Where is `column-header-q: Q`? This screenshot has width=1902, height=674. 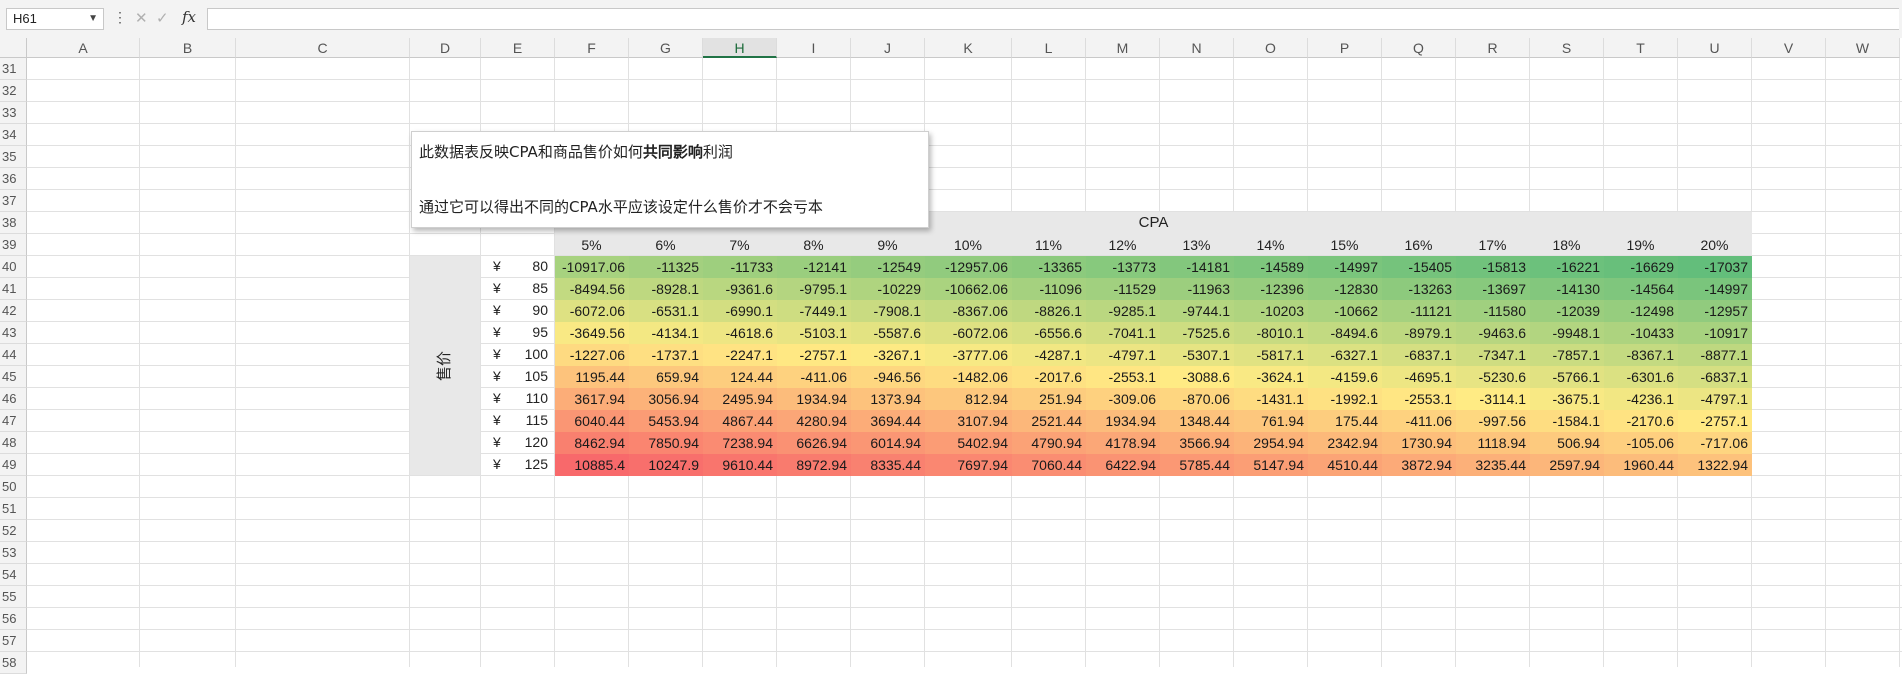 column-header-q: Q is located at coordinates (1419, 48).